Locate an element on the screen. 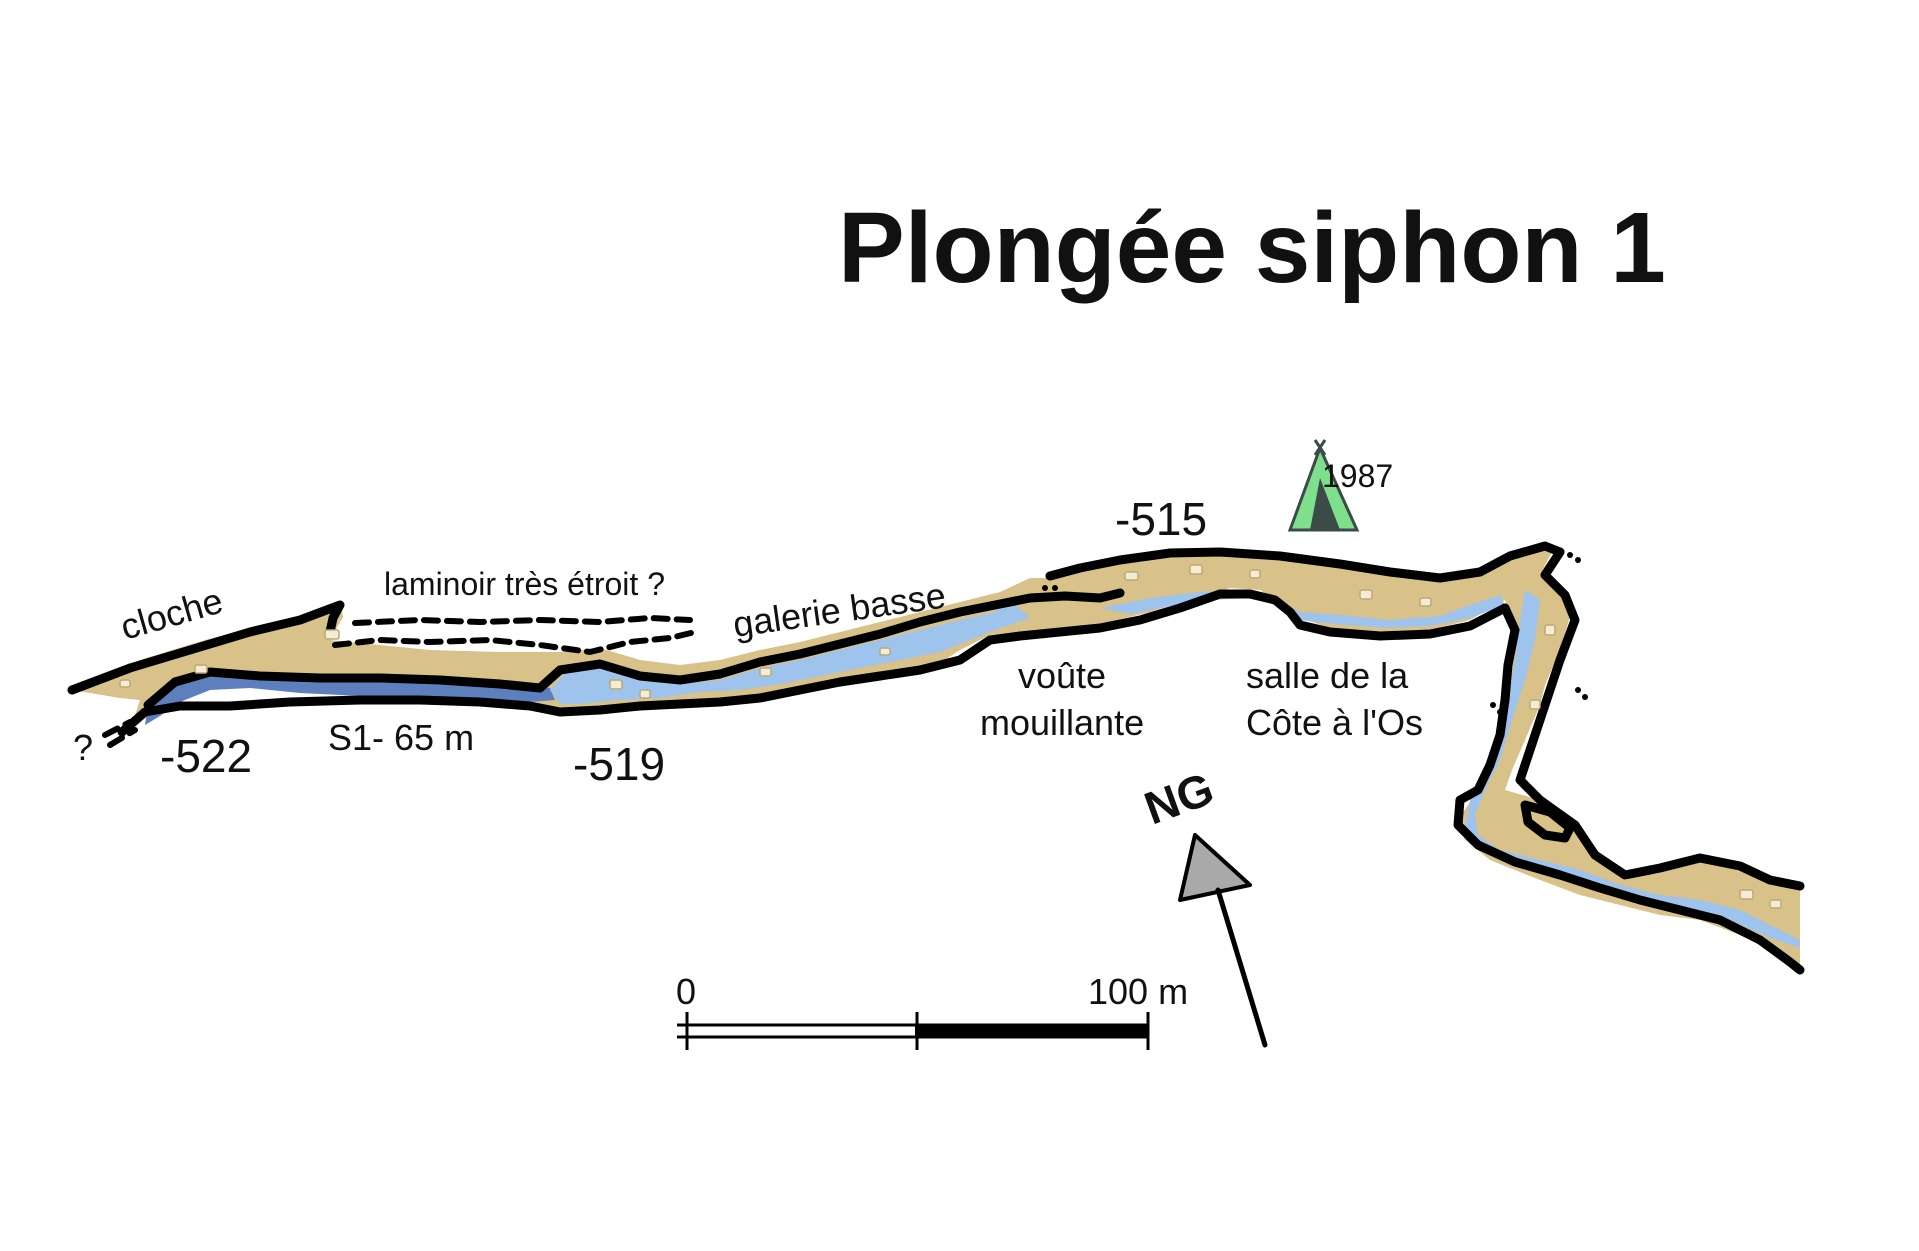  wall-east-branch is located at coordinates (1660, 719).